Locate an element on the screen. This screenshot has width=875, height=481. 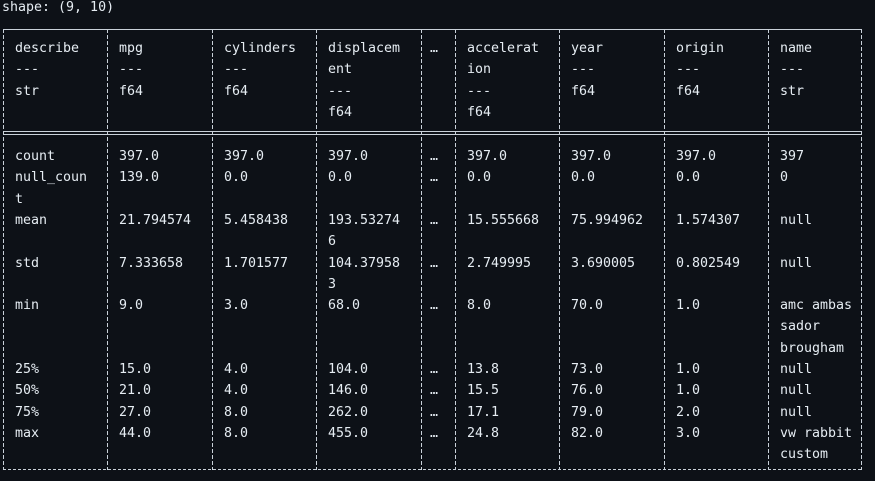
row-label: 25% is located at coordinates (27, 369).